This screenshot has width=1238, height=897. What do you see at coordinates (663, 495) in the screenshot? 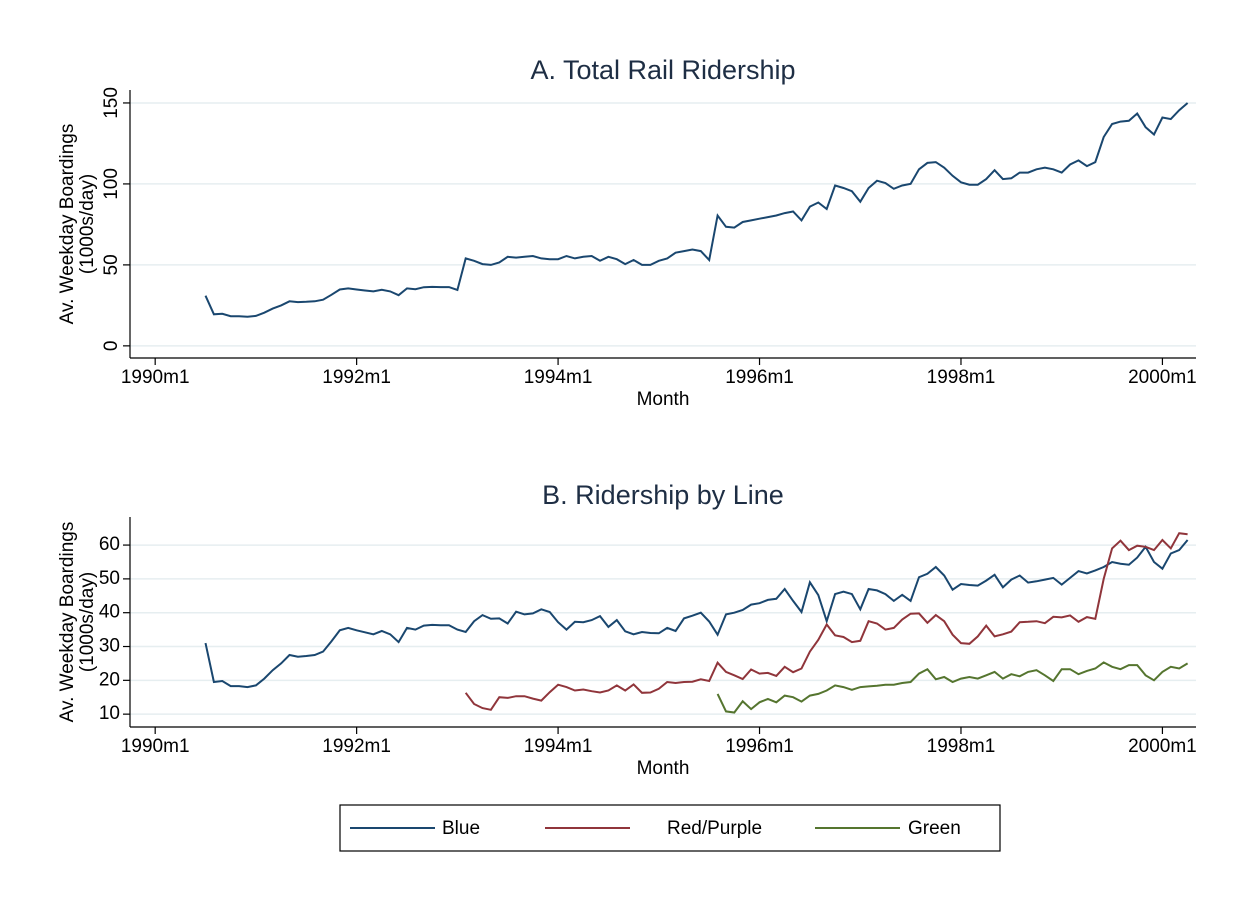
I see `chart-title: B. Ridership by Line` at bounding box center [663, 495].